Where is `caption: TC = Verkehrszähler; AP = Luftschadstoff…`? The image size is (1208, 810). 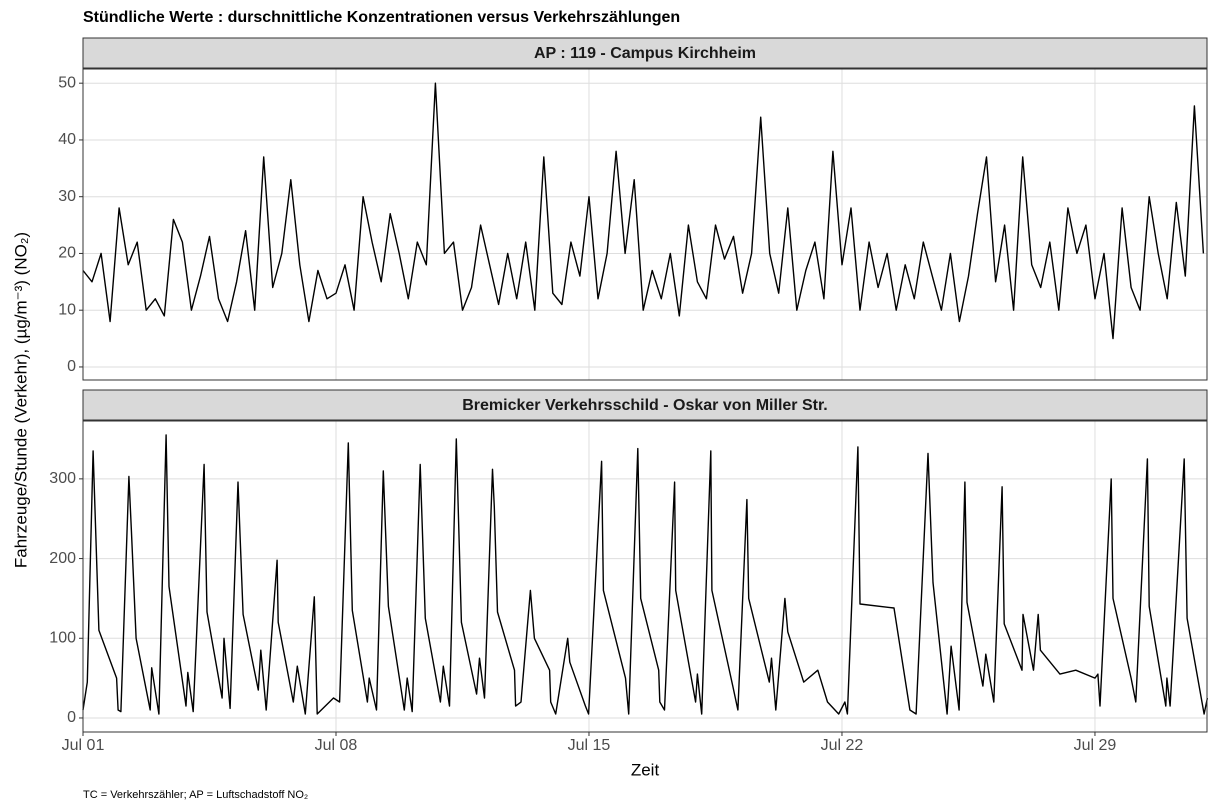
caption: TC = Verkehrszähler; AP = Luftschadstoff… is located at coordinates (195, 795).